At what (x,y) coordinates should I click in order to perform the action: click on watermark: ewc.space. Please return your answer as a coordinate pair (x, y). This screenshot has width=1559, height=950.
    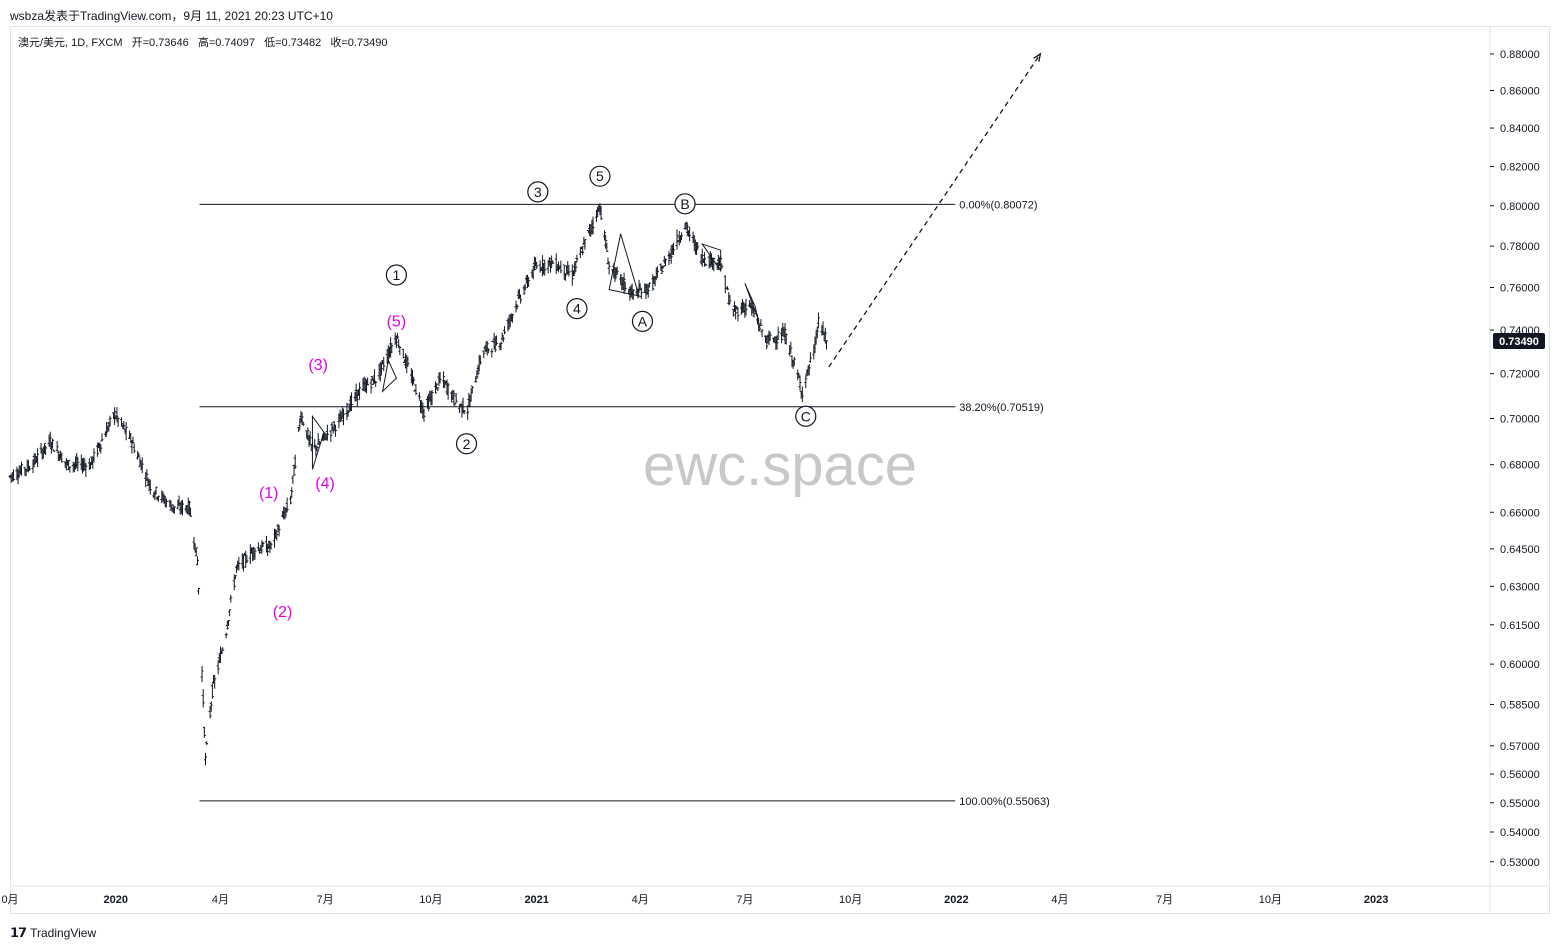
    Looking at the image, I should click on (780, 465).